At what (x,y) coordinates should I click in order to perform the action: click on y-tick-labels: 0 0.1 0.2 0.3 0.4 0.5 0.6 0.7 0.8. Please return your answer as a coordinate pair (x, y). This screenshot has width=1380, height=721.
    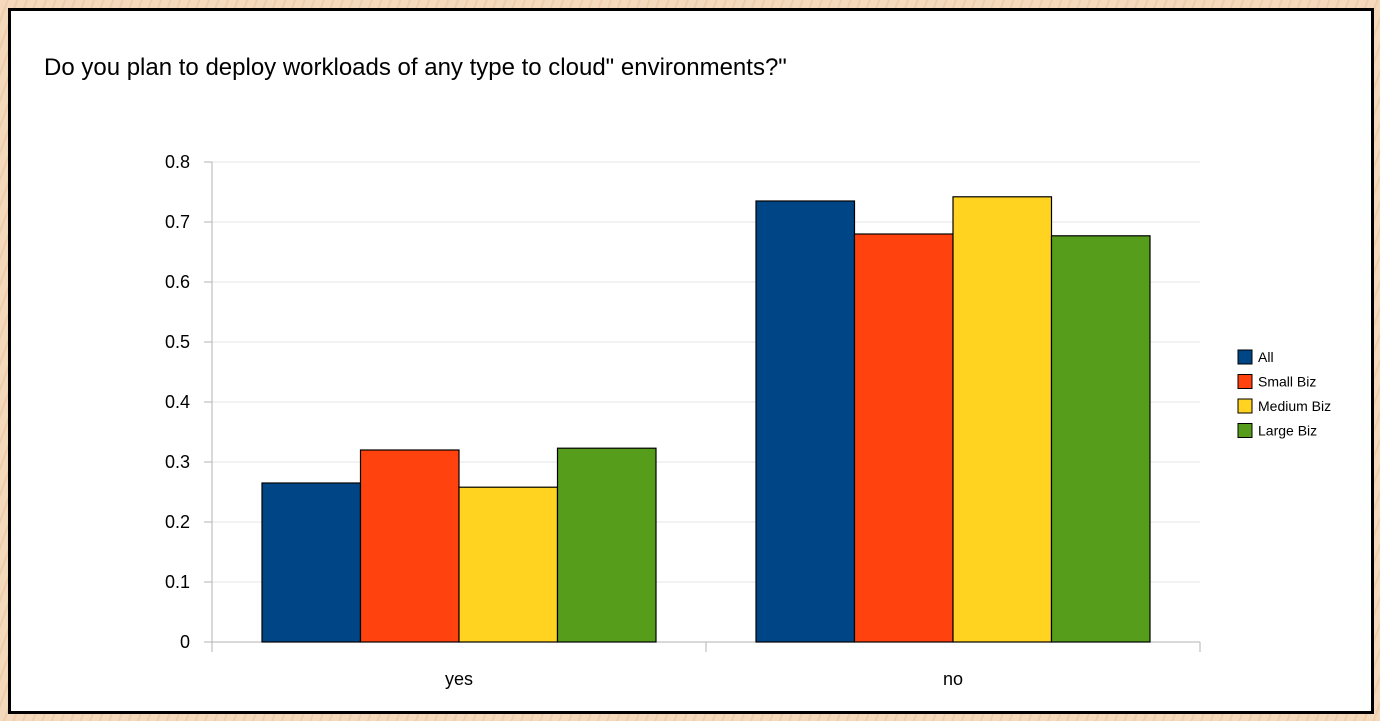
    Looking at the image, I should click on (177, 402).